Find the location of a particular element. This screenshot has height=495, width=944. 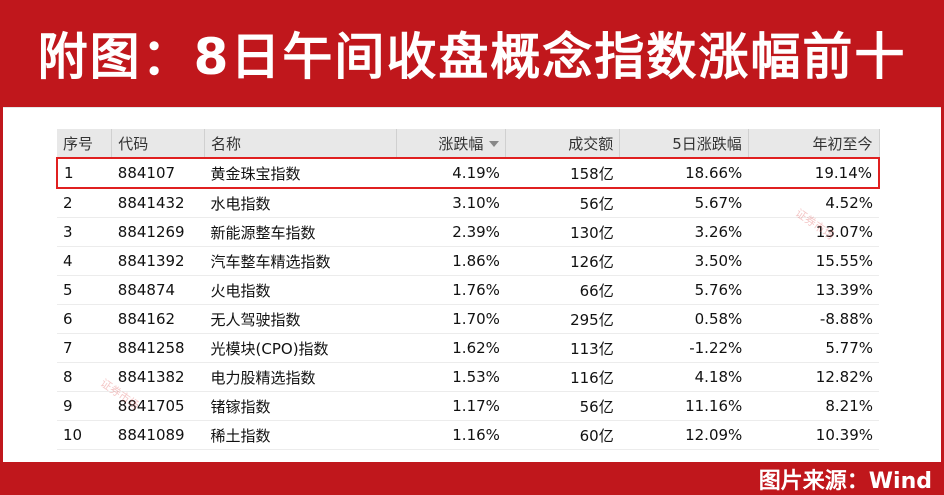

cell-change-5d: -1.22% is located at coordinates (684, 348).